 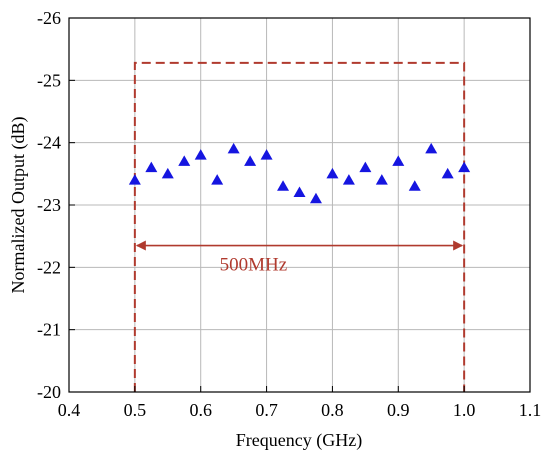 I want to click on data-points, so click(x=299, y=173).